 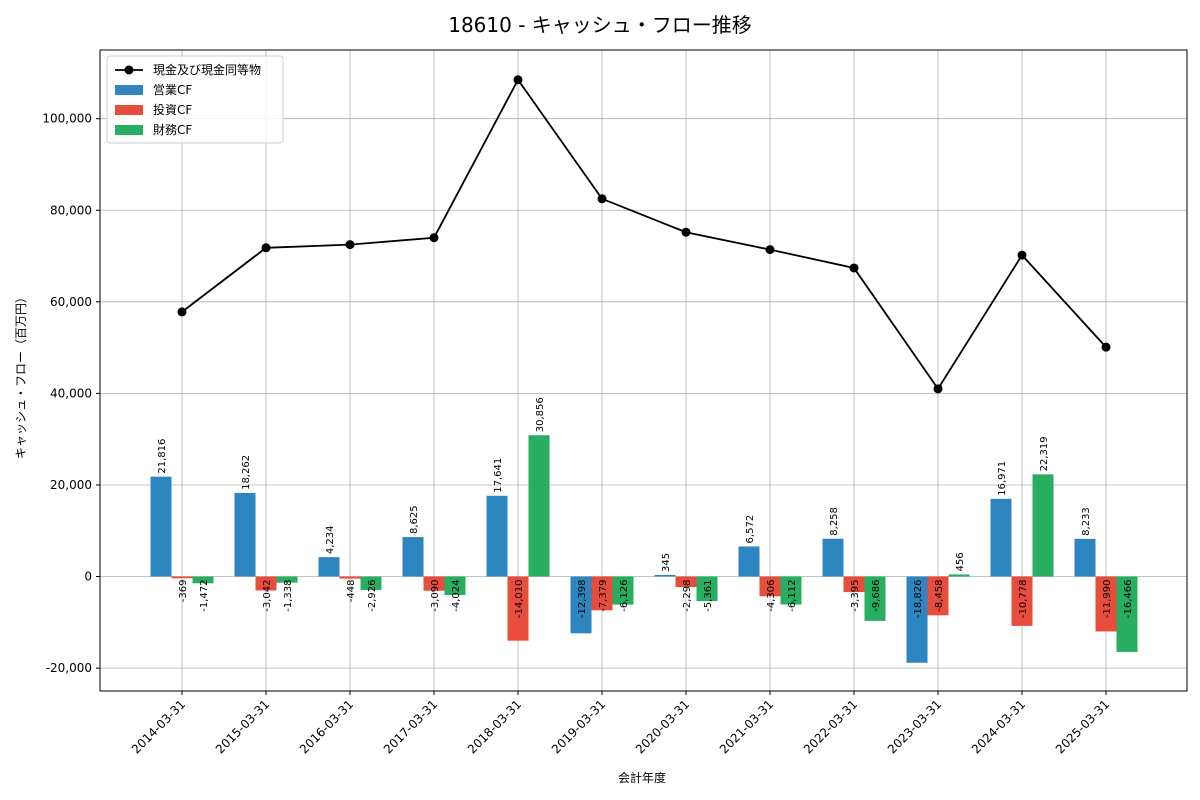 What do you see at coordinates (918, 599) in the screenshot?
I see `bar-data-label: -18,826` at bounding box center [918, 599].